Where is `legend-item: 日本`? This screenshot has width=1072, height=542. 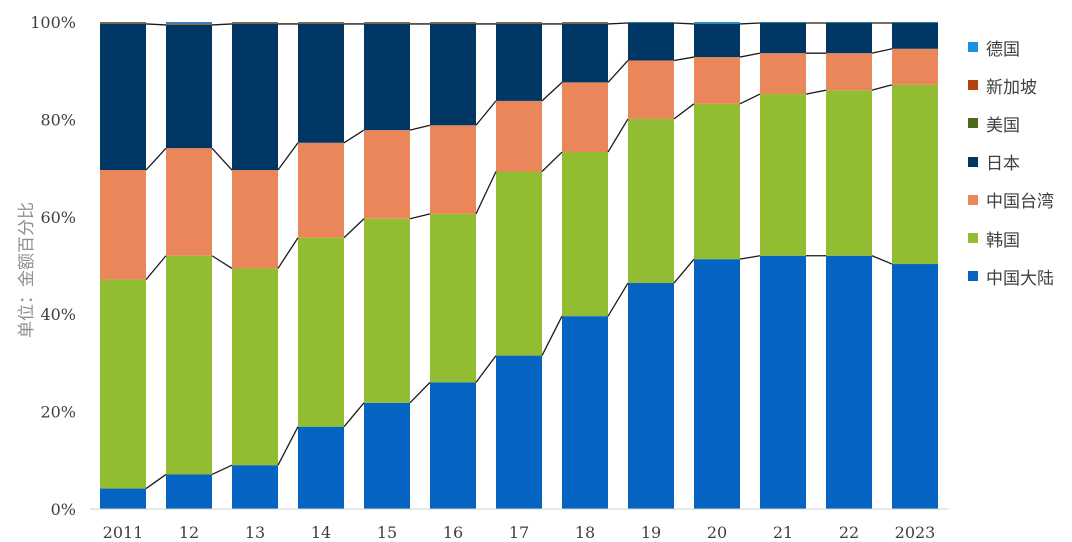
legend-item: 日本 is located at coordinates (1018, 162).